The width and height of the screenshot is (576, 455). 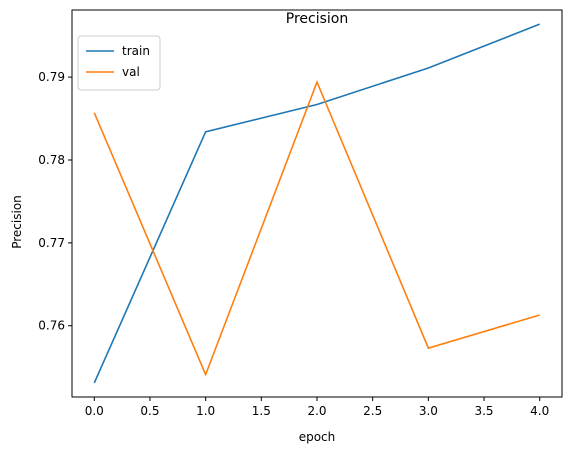 What do you see at coordinates (119, 63) in the screenshot?
I see `legend: train val` at bounding box center [119, 63].